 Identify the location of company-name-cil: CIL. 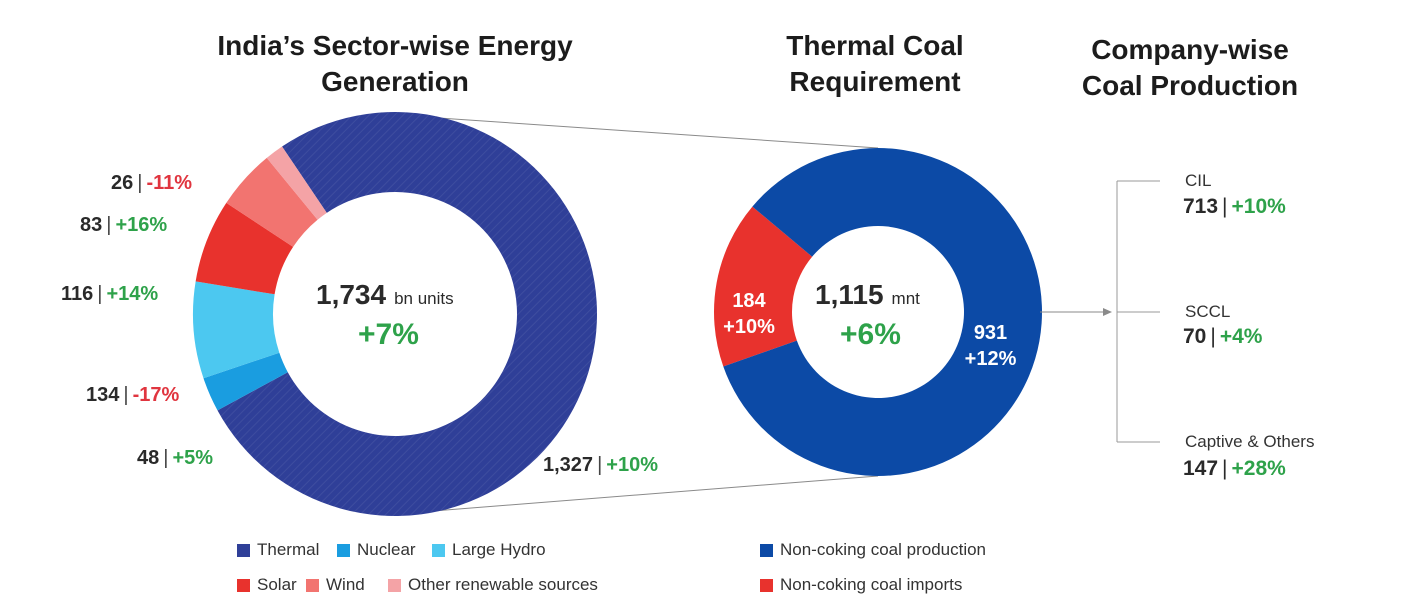
(1198, 180).